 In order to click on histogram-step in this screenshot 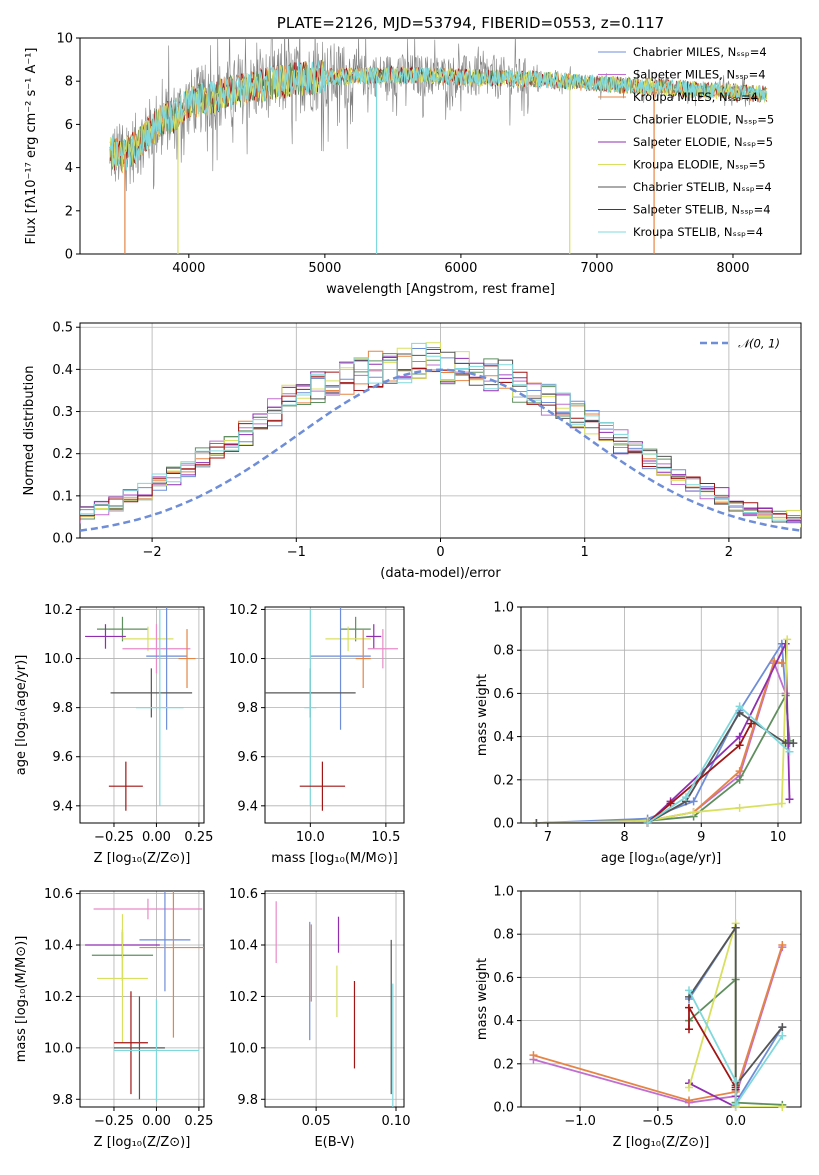, I will do `click(440, 435)`.